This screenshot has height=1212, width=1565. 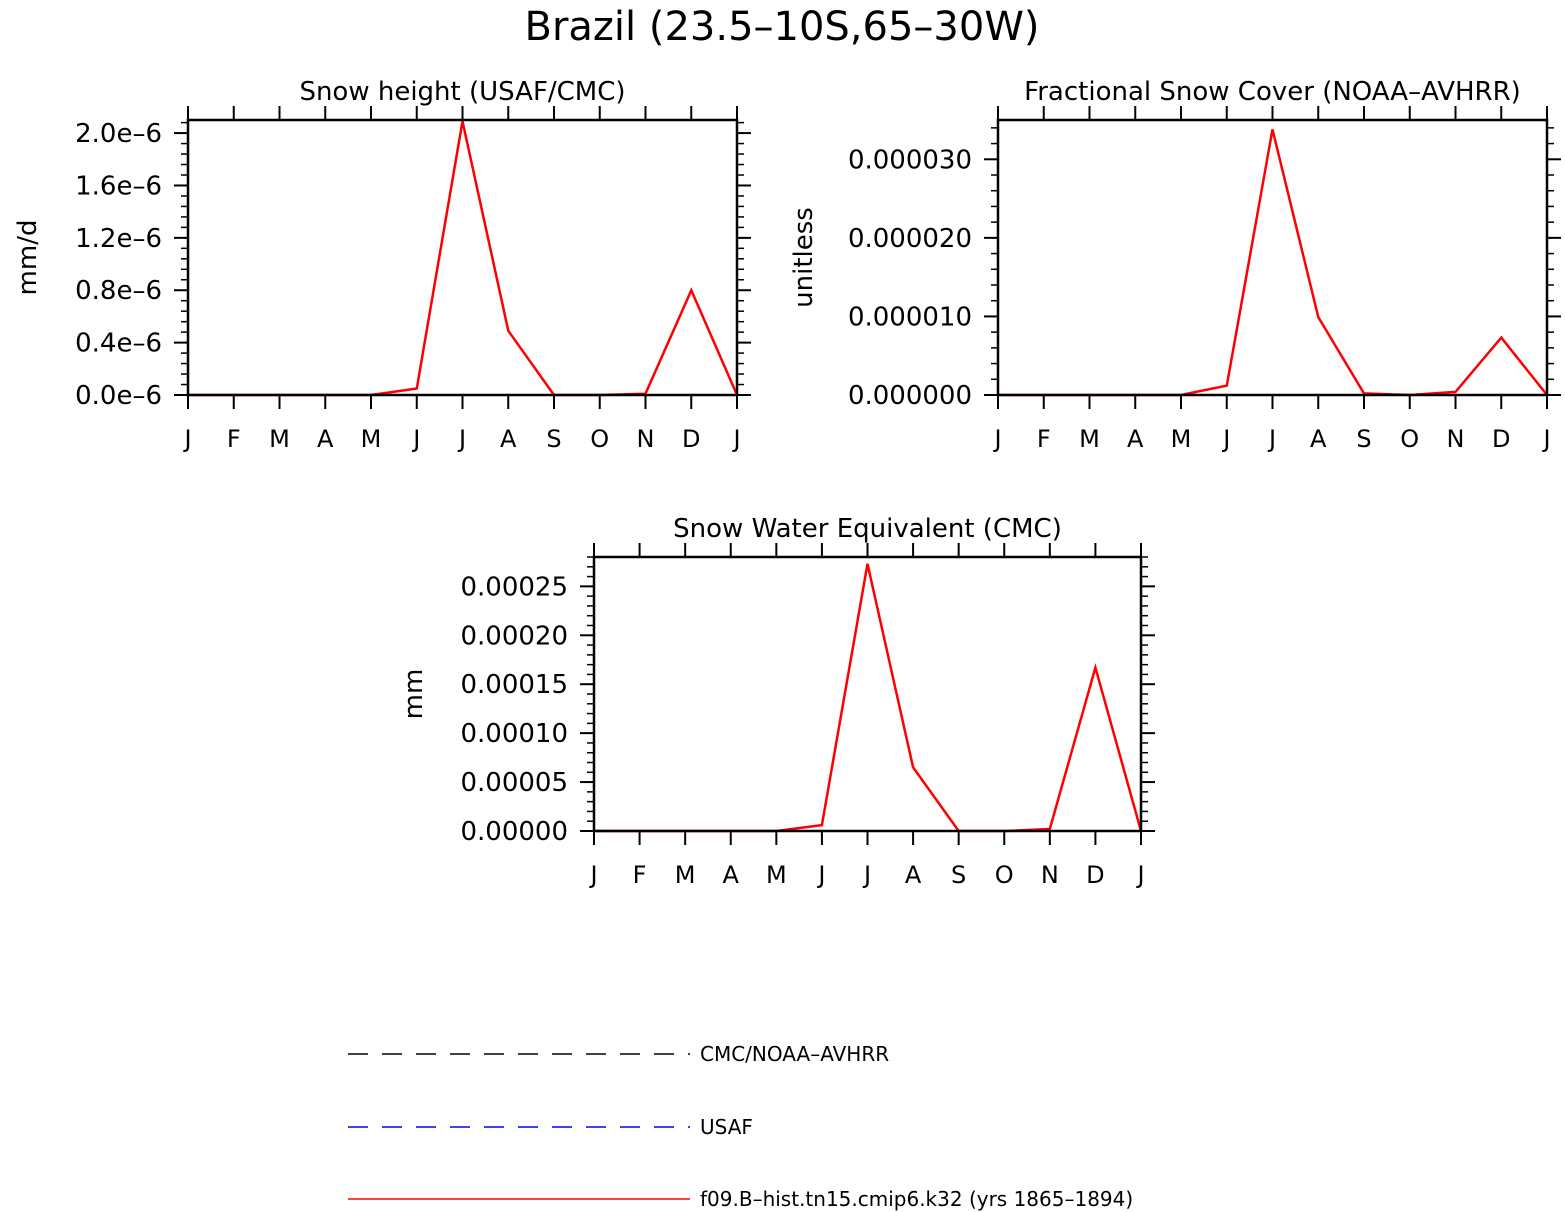 What do you see at coordinates (414, 694) in the screenshot?
I see `y-axis-label: mm` at bounding box center [414, 694].